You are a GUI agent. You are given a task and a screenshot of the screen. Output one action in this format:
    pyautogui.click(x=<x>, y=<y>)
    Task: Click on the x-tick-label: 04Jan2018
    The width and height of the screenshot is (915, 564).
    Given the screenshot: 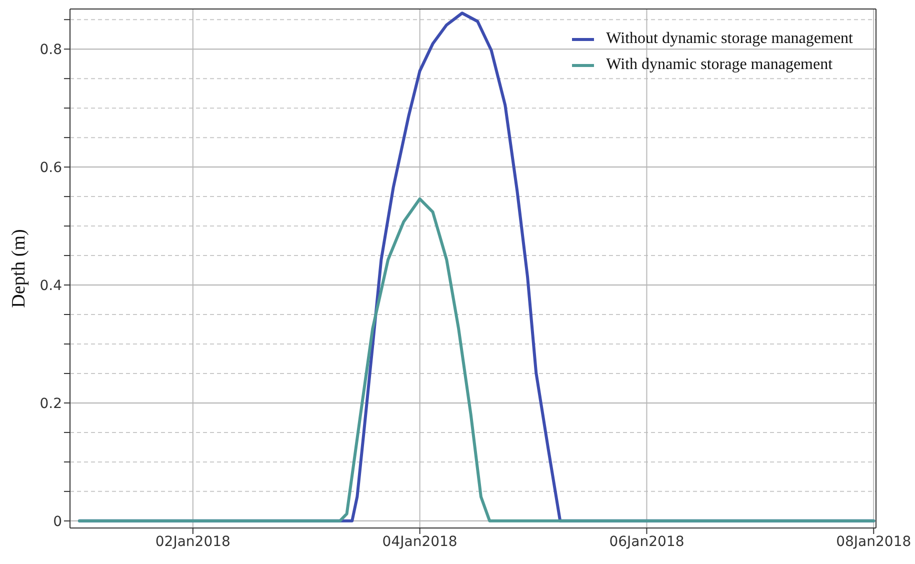 What is the action you would take?
    pyautogui.click(x=420, y=542)
    